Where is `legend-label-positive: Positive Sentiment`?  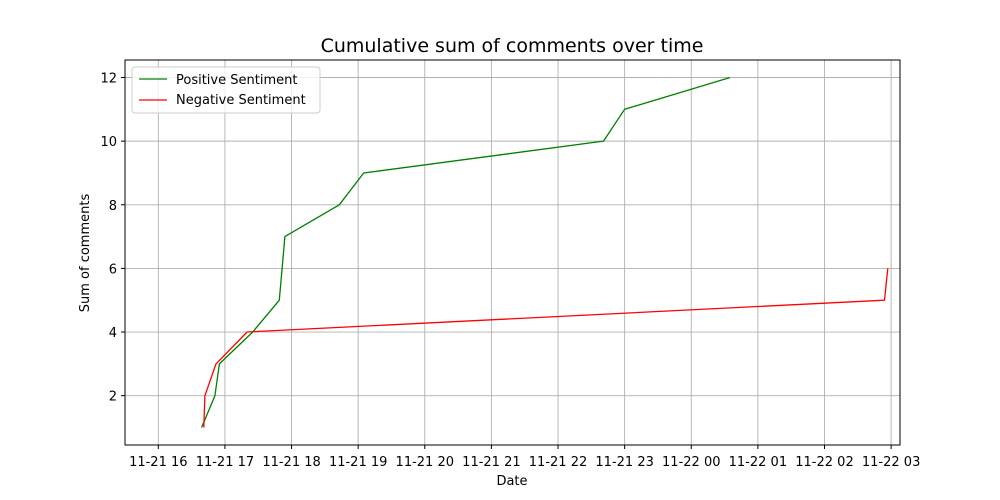
legend-label-positive: Positive Sentiment is located at coordinates (236, 80).